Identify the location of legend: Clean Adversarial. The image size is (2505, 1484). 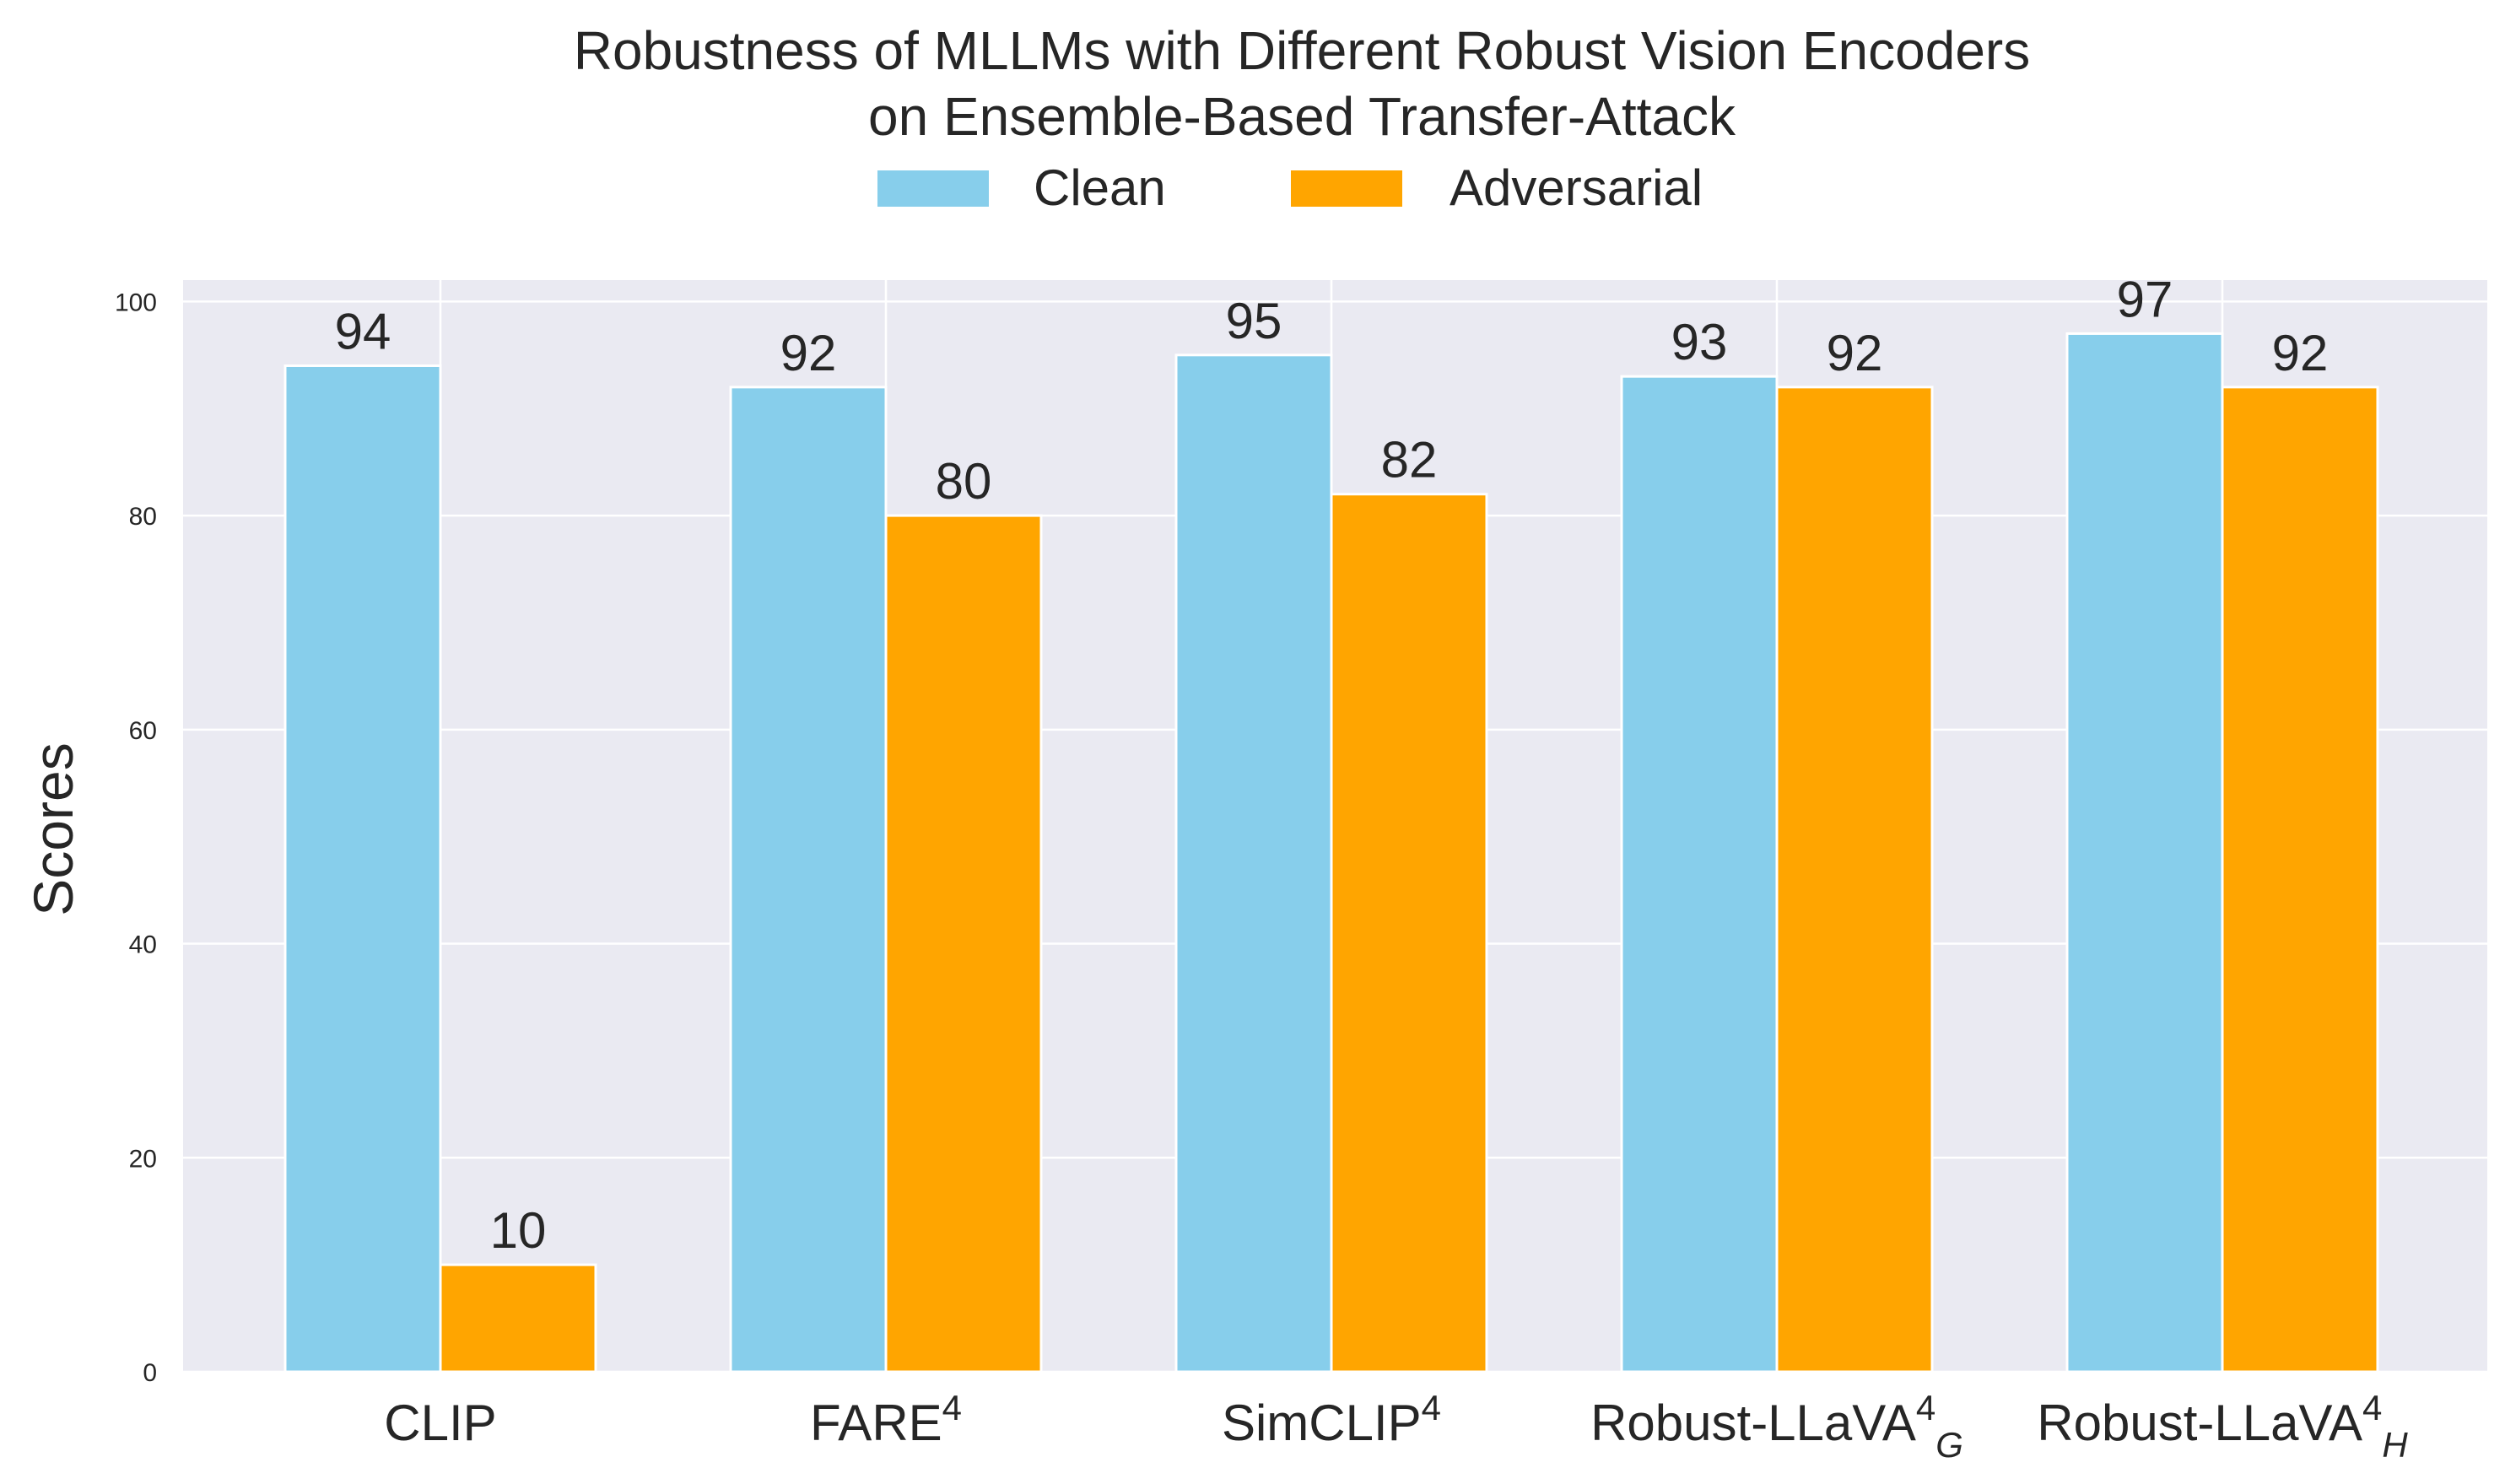
(1290, 187).